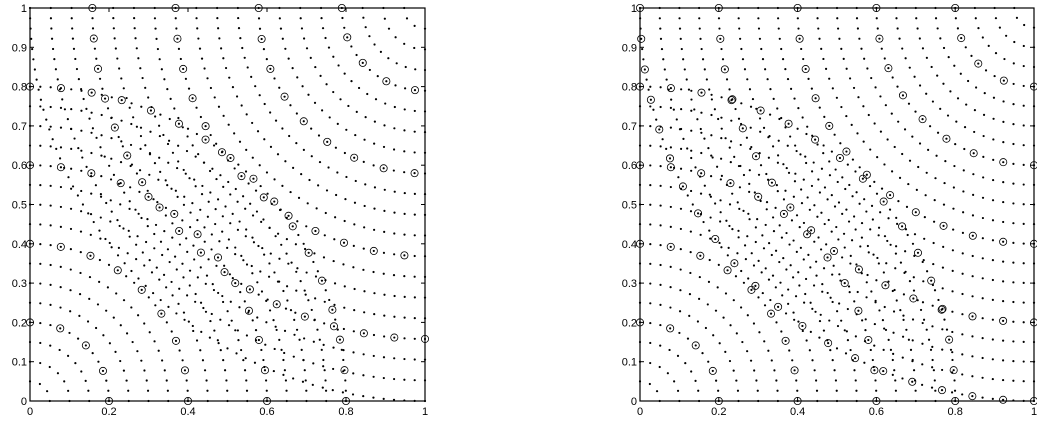  What do you see at coordinates (1034, 412) in the screenshot?
I see `x-tick-label: 1` at bounding box center [1034, 412].